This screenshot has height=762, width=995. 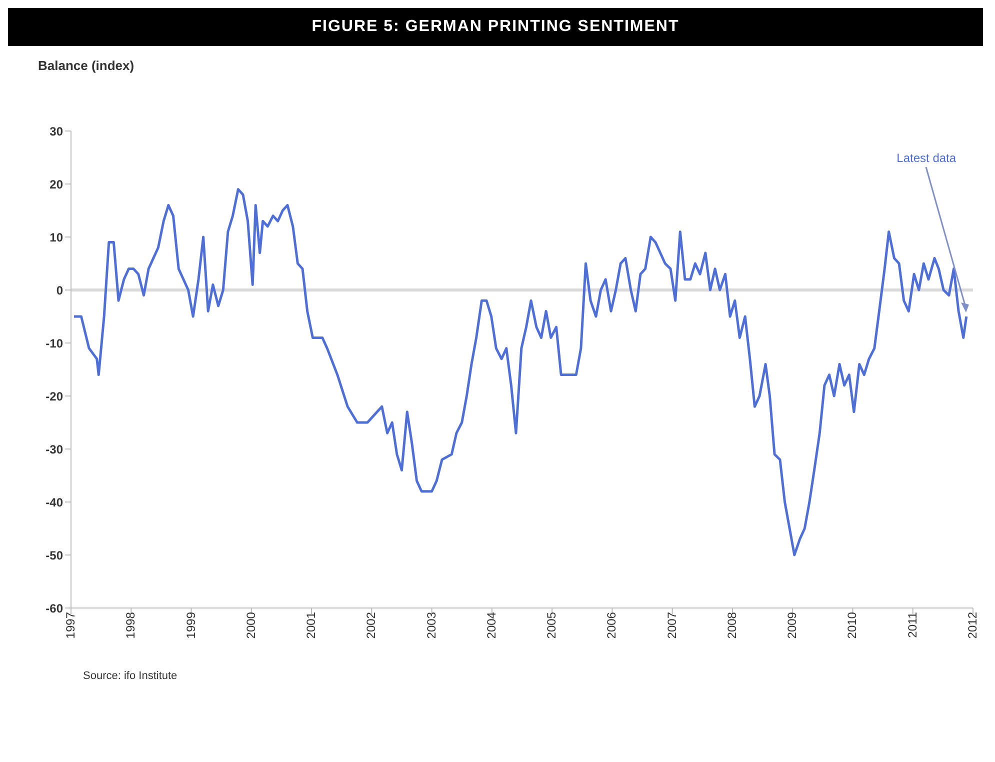 I want to click on y-tick-label: 0, so click(x=60, y=290).